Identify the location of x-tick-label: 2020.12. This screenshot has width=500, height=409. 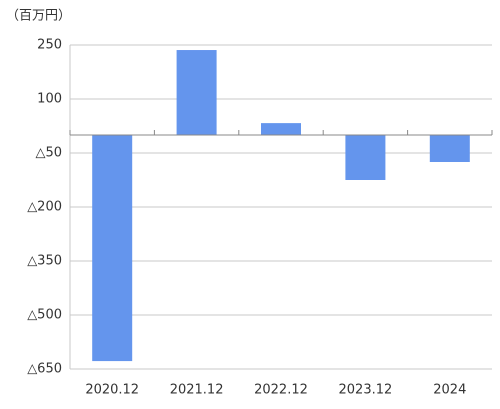
(112, 390).